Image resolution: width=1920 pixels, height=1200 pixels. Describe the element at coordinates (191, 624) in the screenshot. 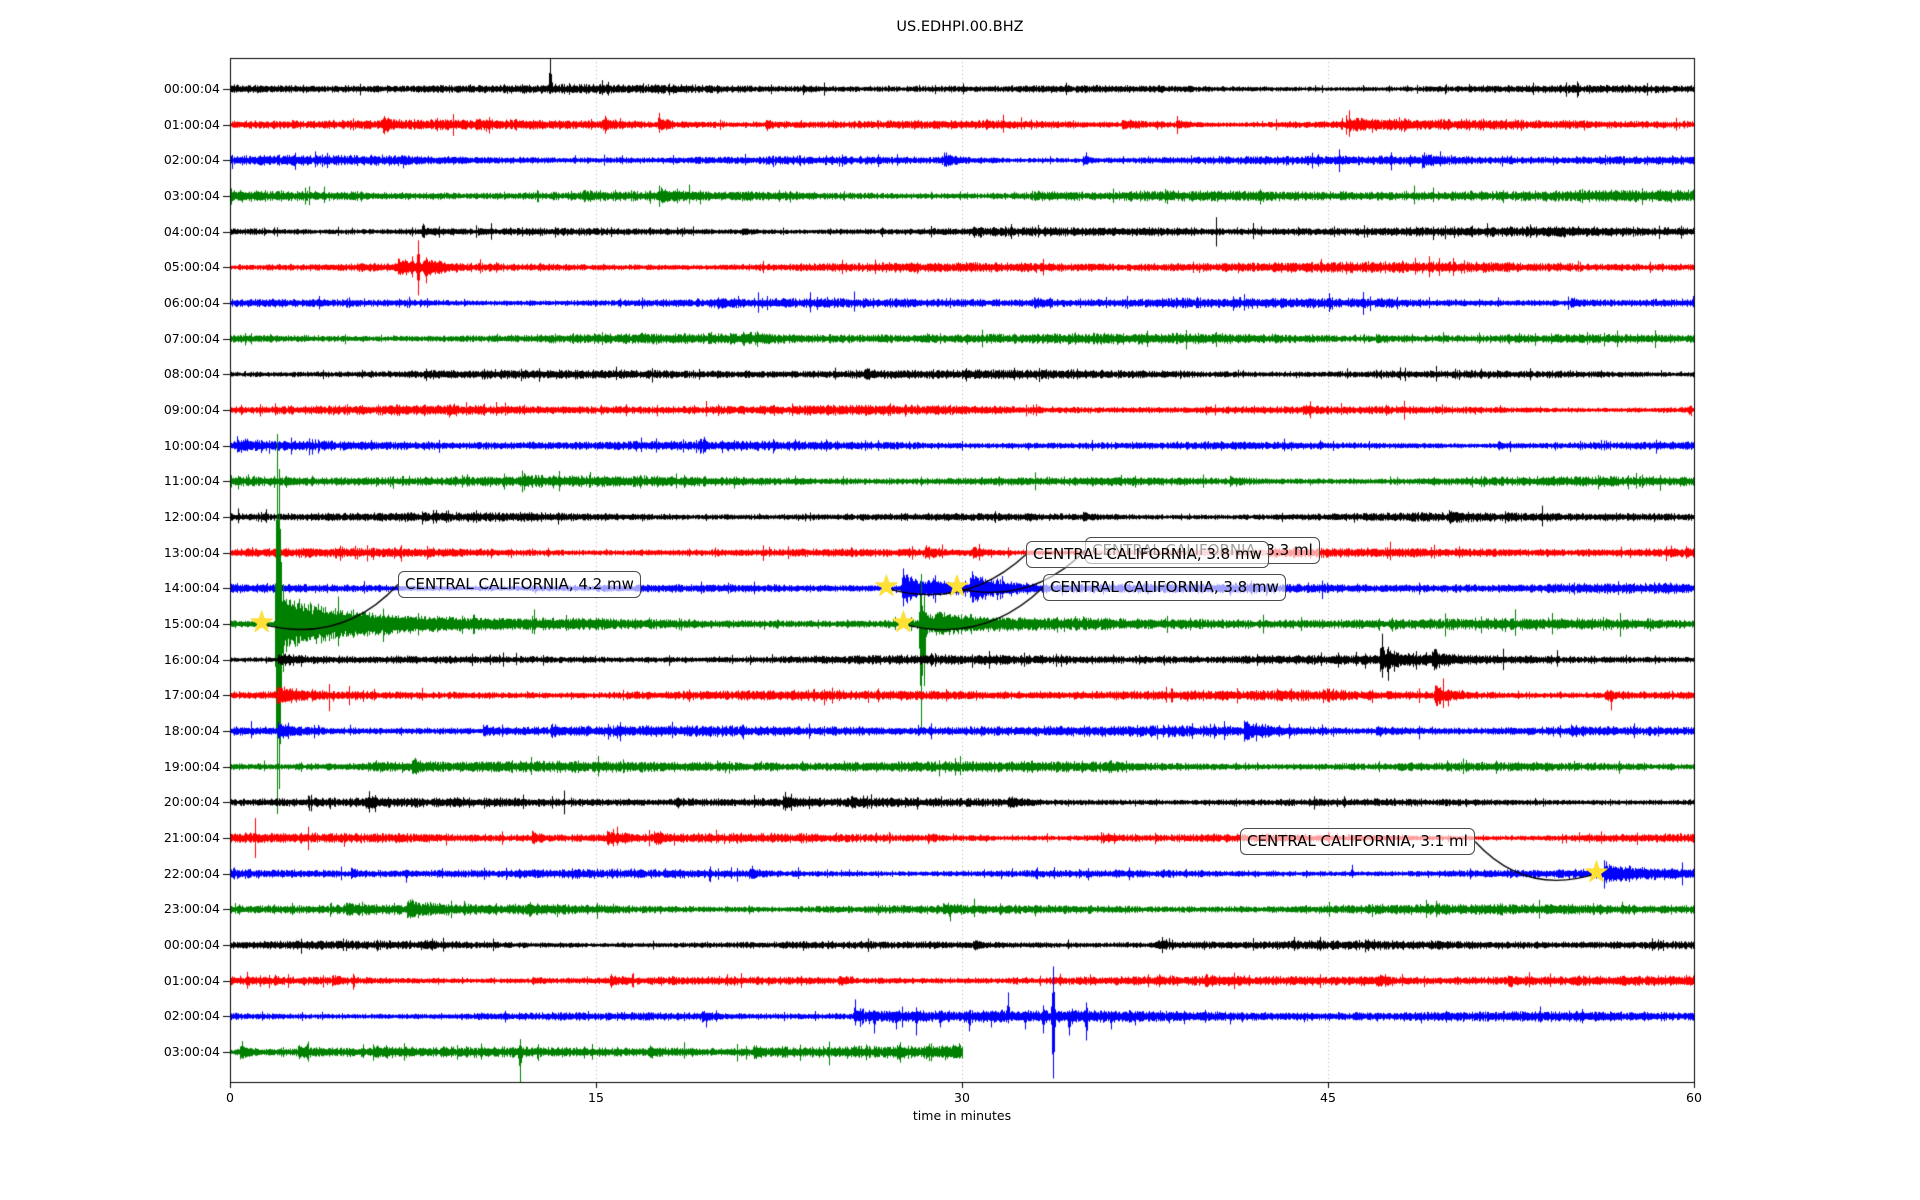

I see `row-time-label: 15:00:04` at that location.